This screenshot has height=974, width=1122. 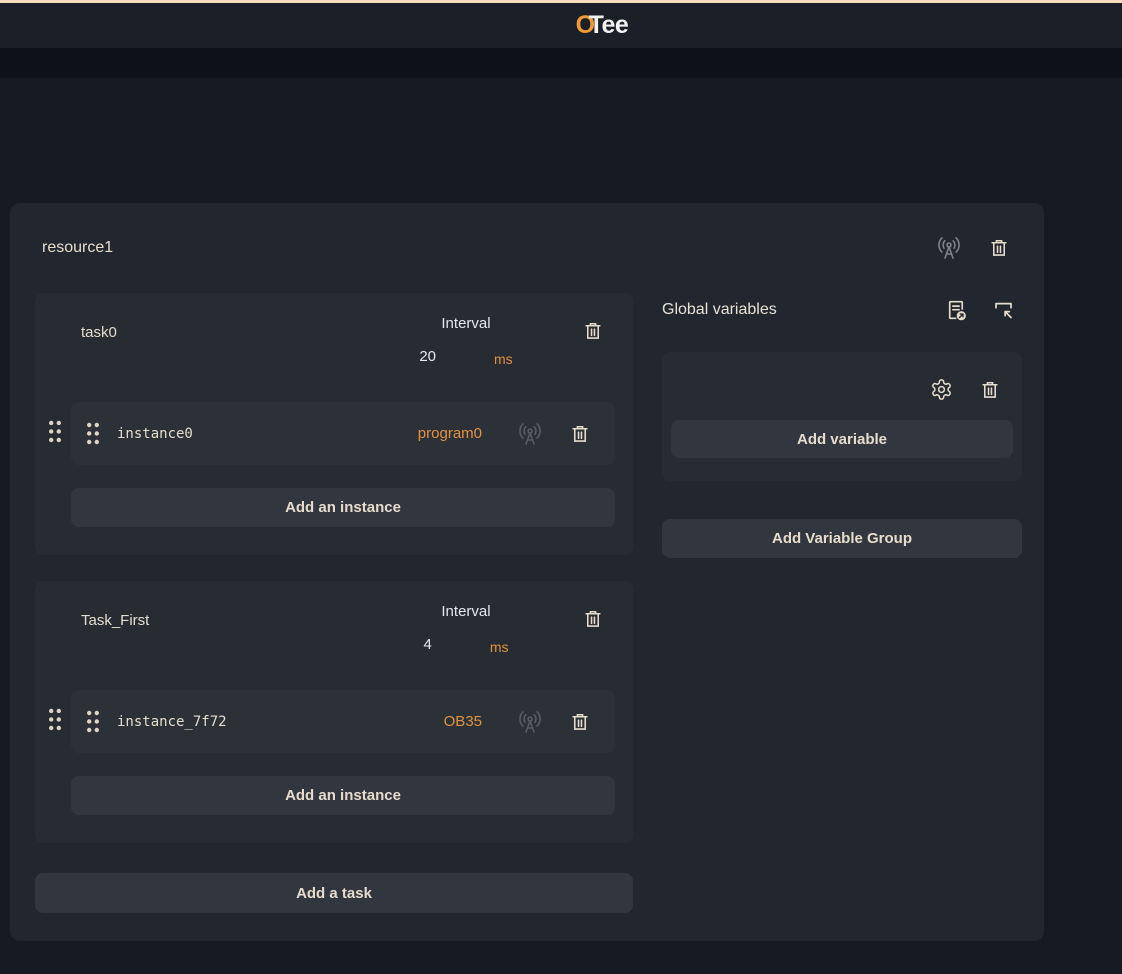 What do you see at coordinates (334, 336) in the screenshot?
I see `task-header: task0 Interval 20 ms` at bounding box center [334, 336].